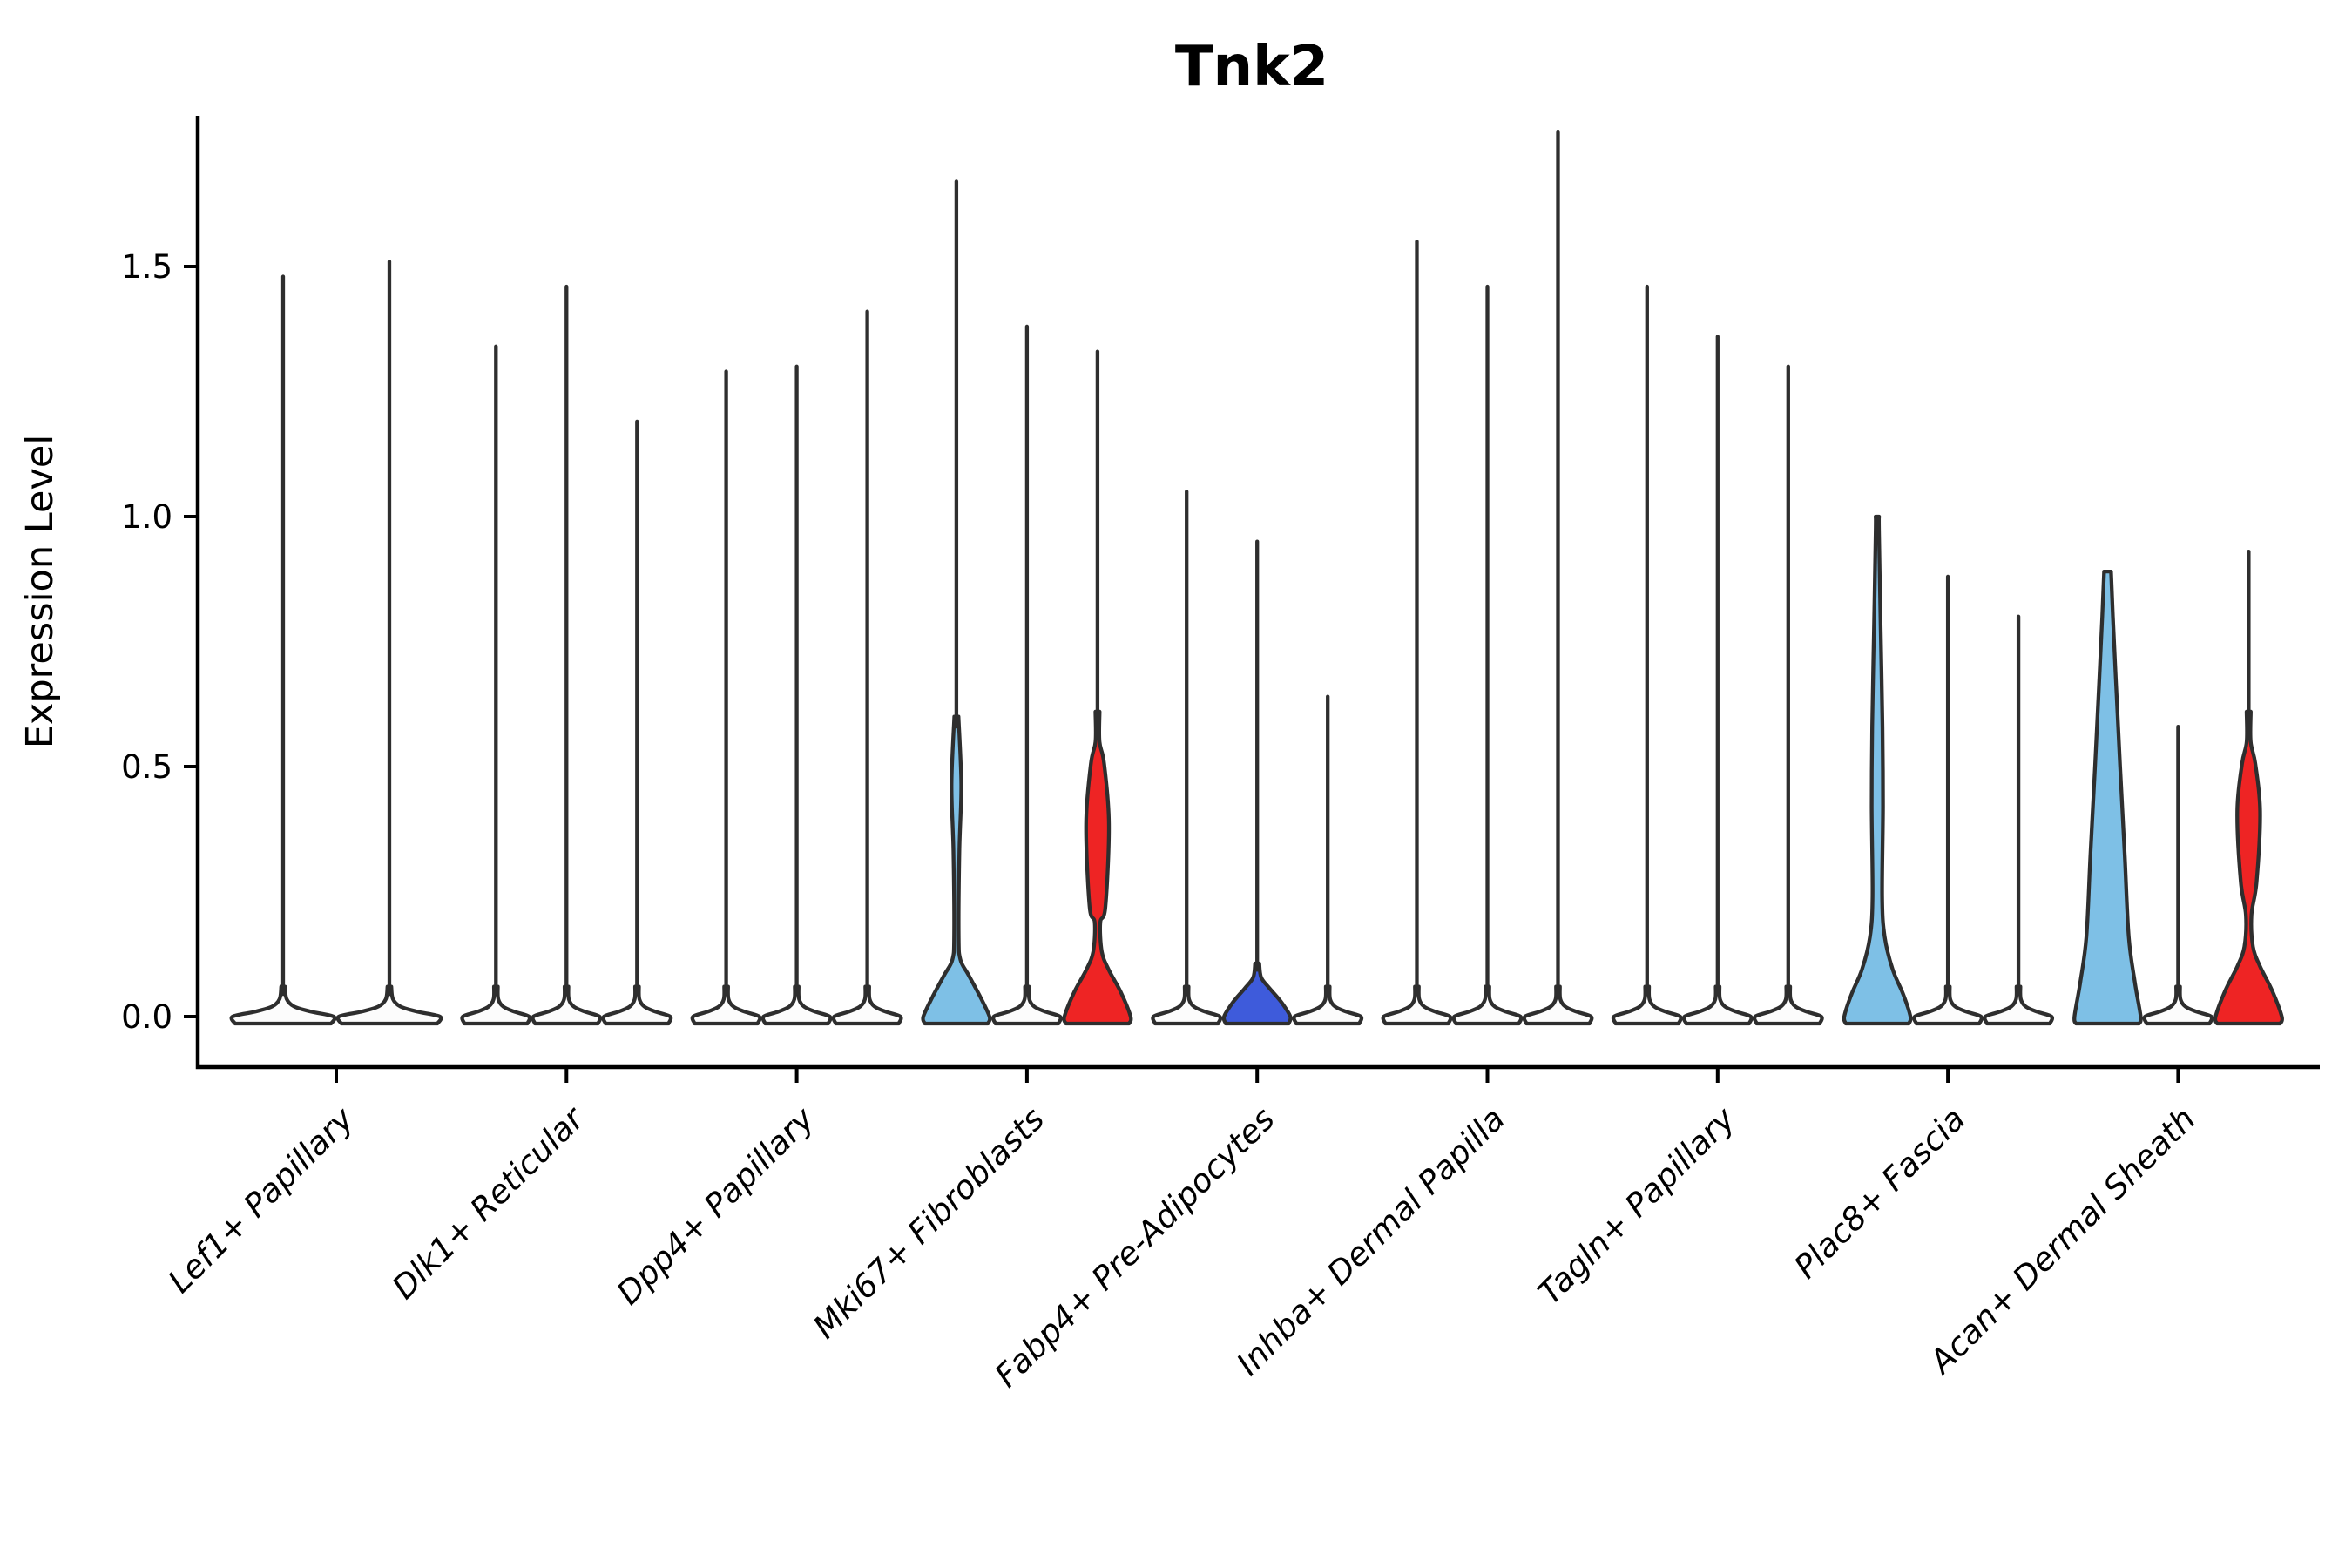  I want to click on x-tick-label: Lef1+ Papillary, so click(261, 1199).